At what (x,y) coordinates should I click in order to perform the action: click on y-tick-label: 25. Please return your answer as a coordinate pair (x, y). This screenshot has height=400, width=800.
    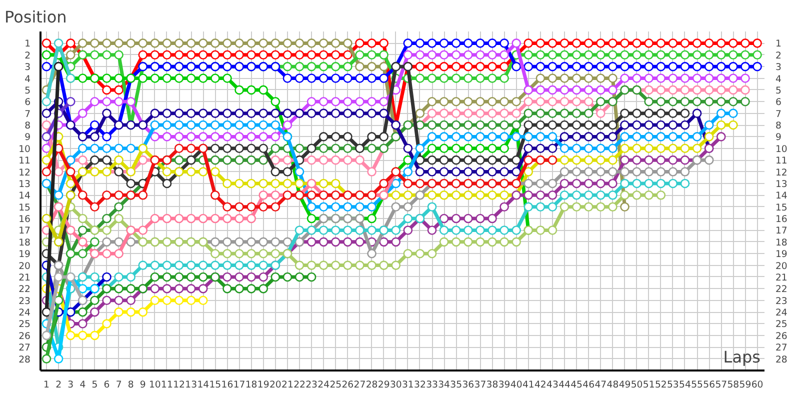
    Looking at the image, I should click on (24, 324).